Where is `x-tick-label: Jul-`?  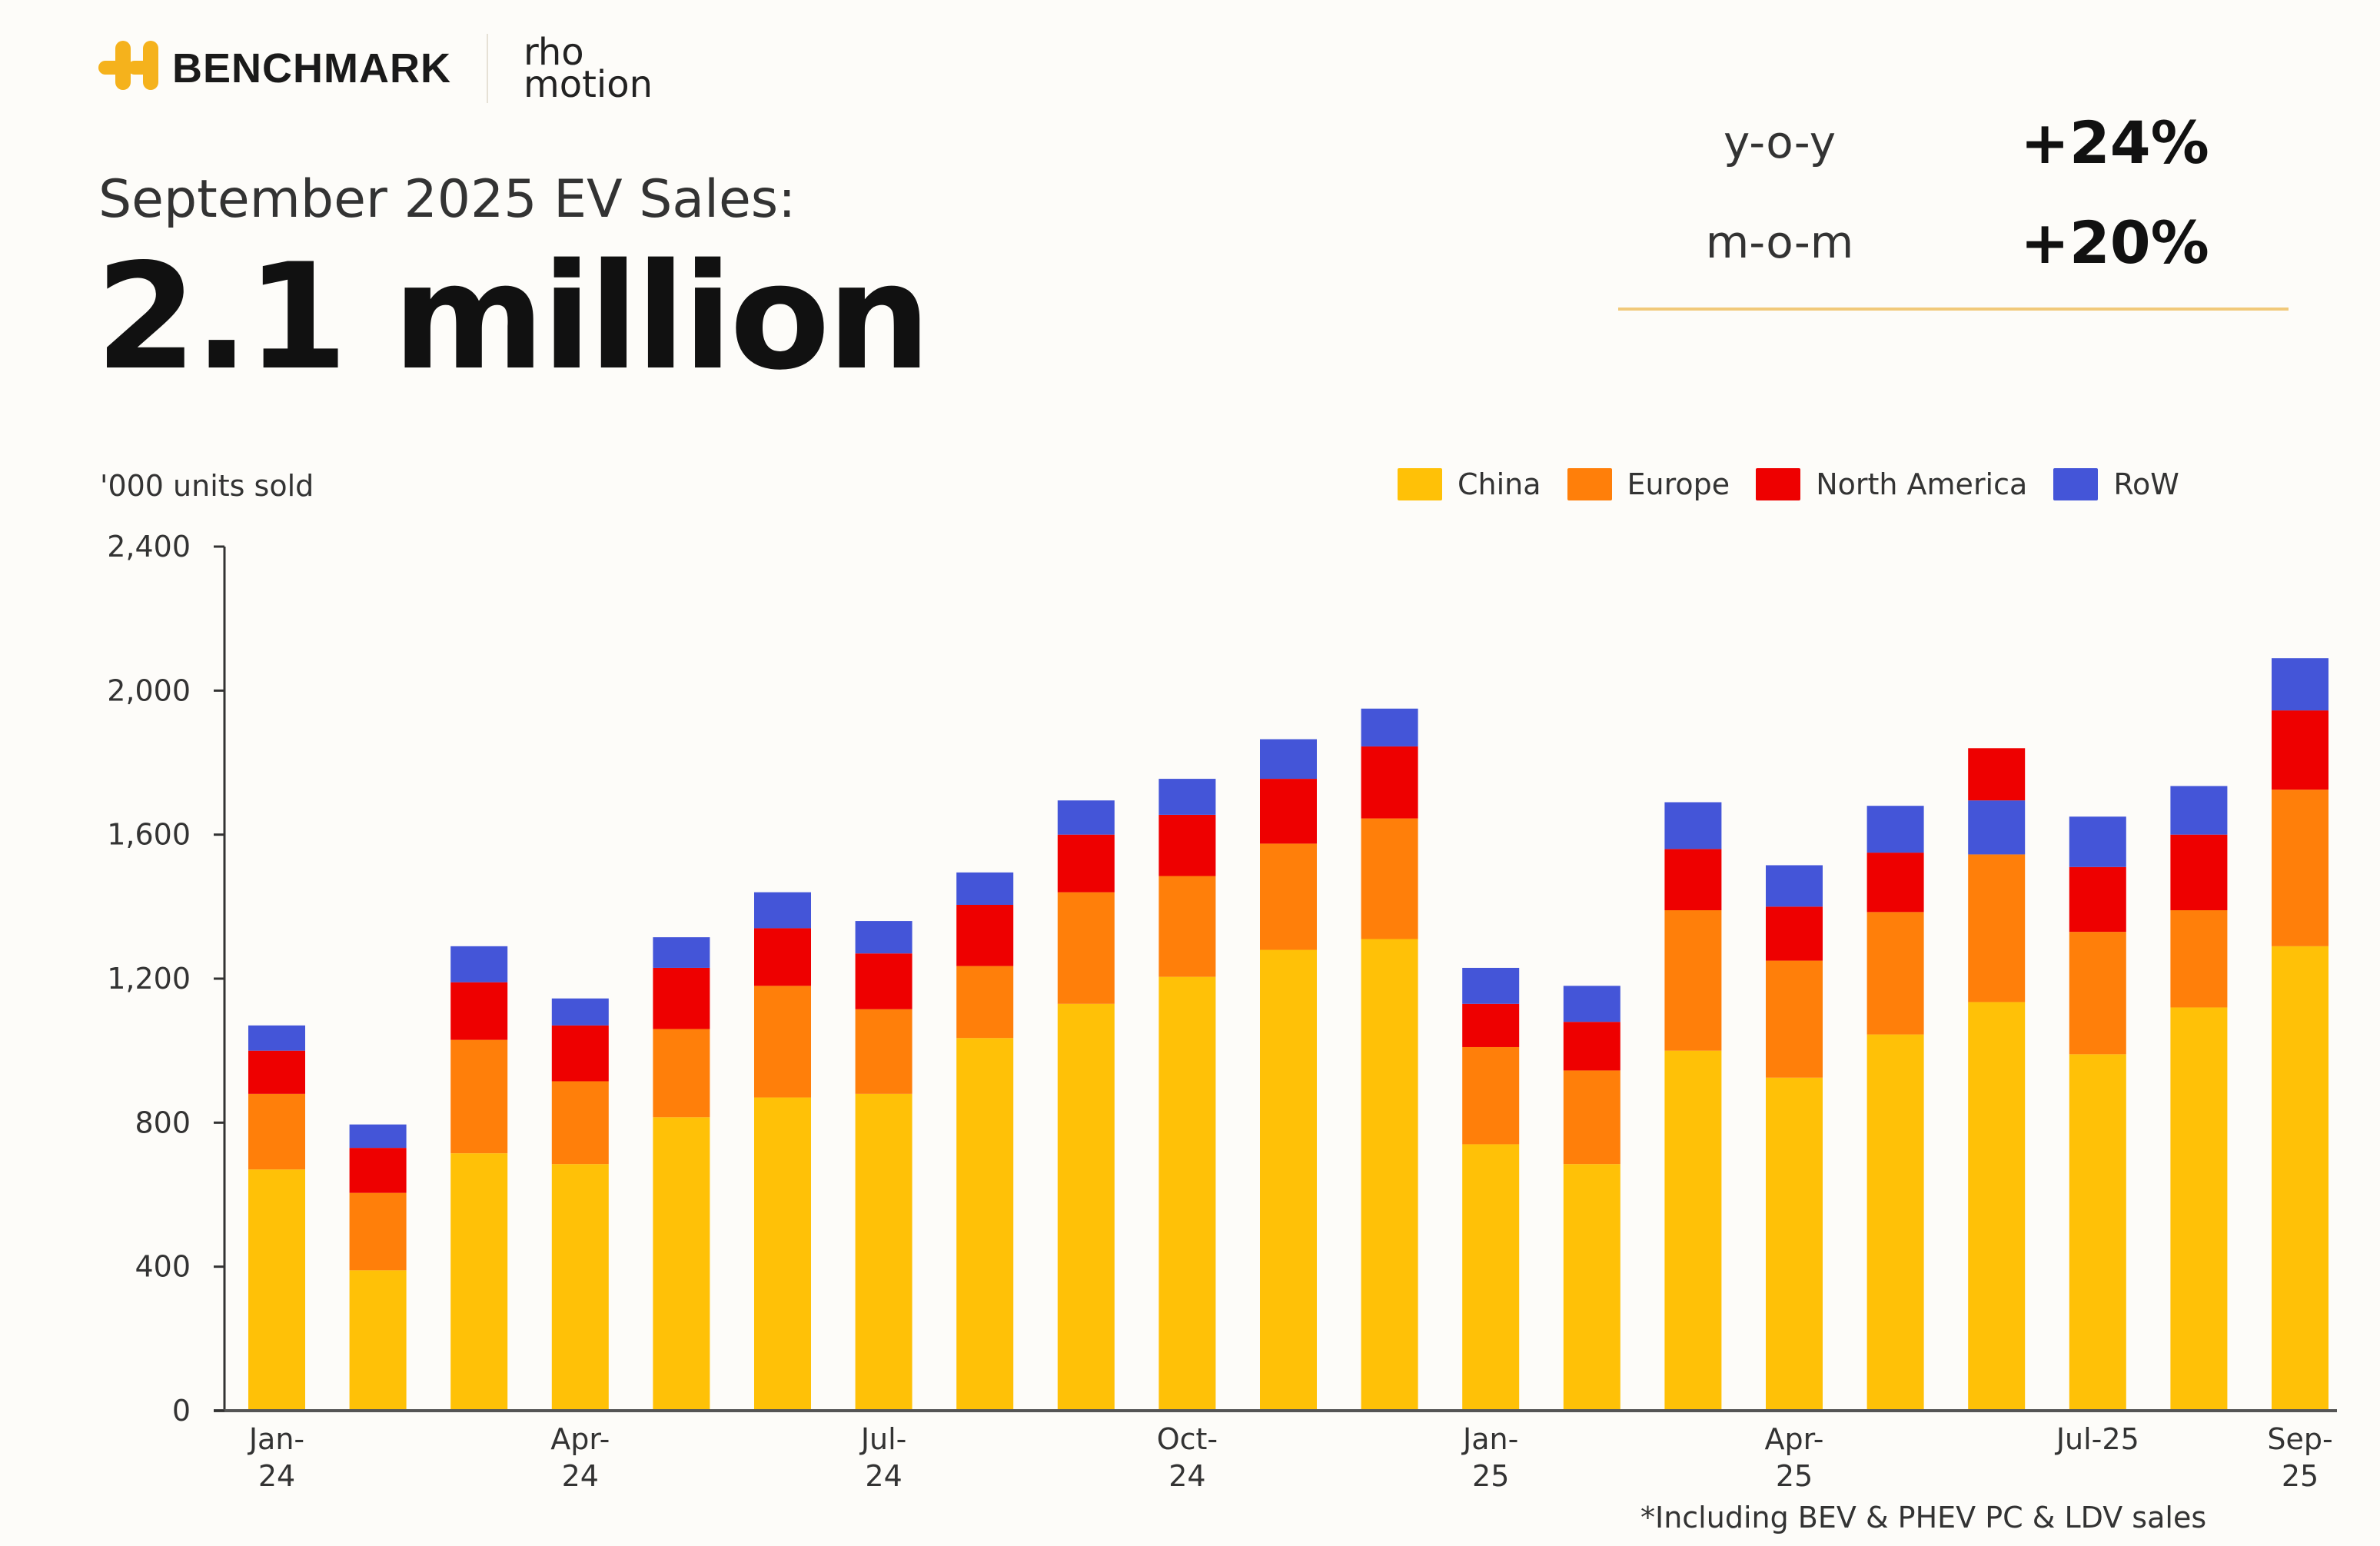 x-tick-label: Jul- is located at coordinates (883, 1439).